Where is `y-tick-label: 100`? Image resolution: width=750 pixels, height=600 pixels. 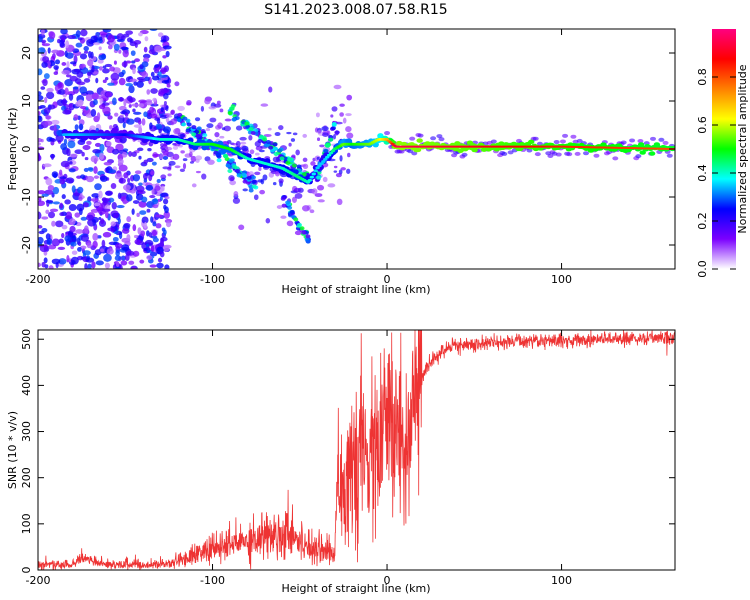
y-tick-label: 100 is located at coordinates (26, 523).